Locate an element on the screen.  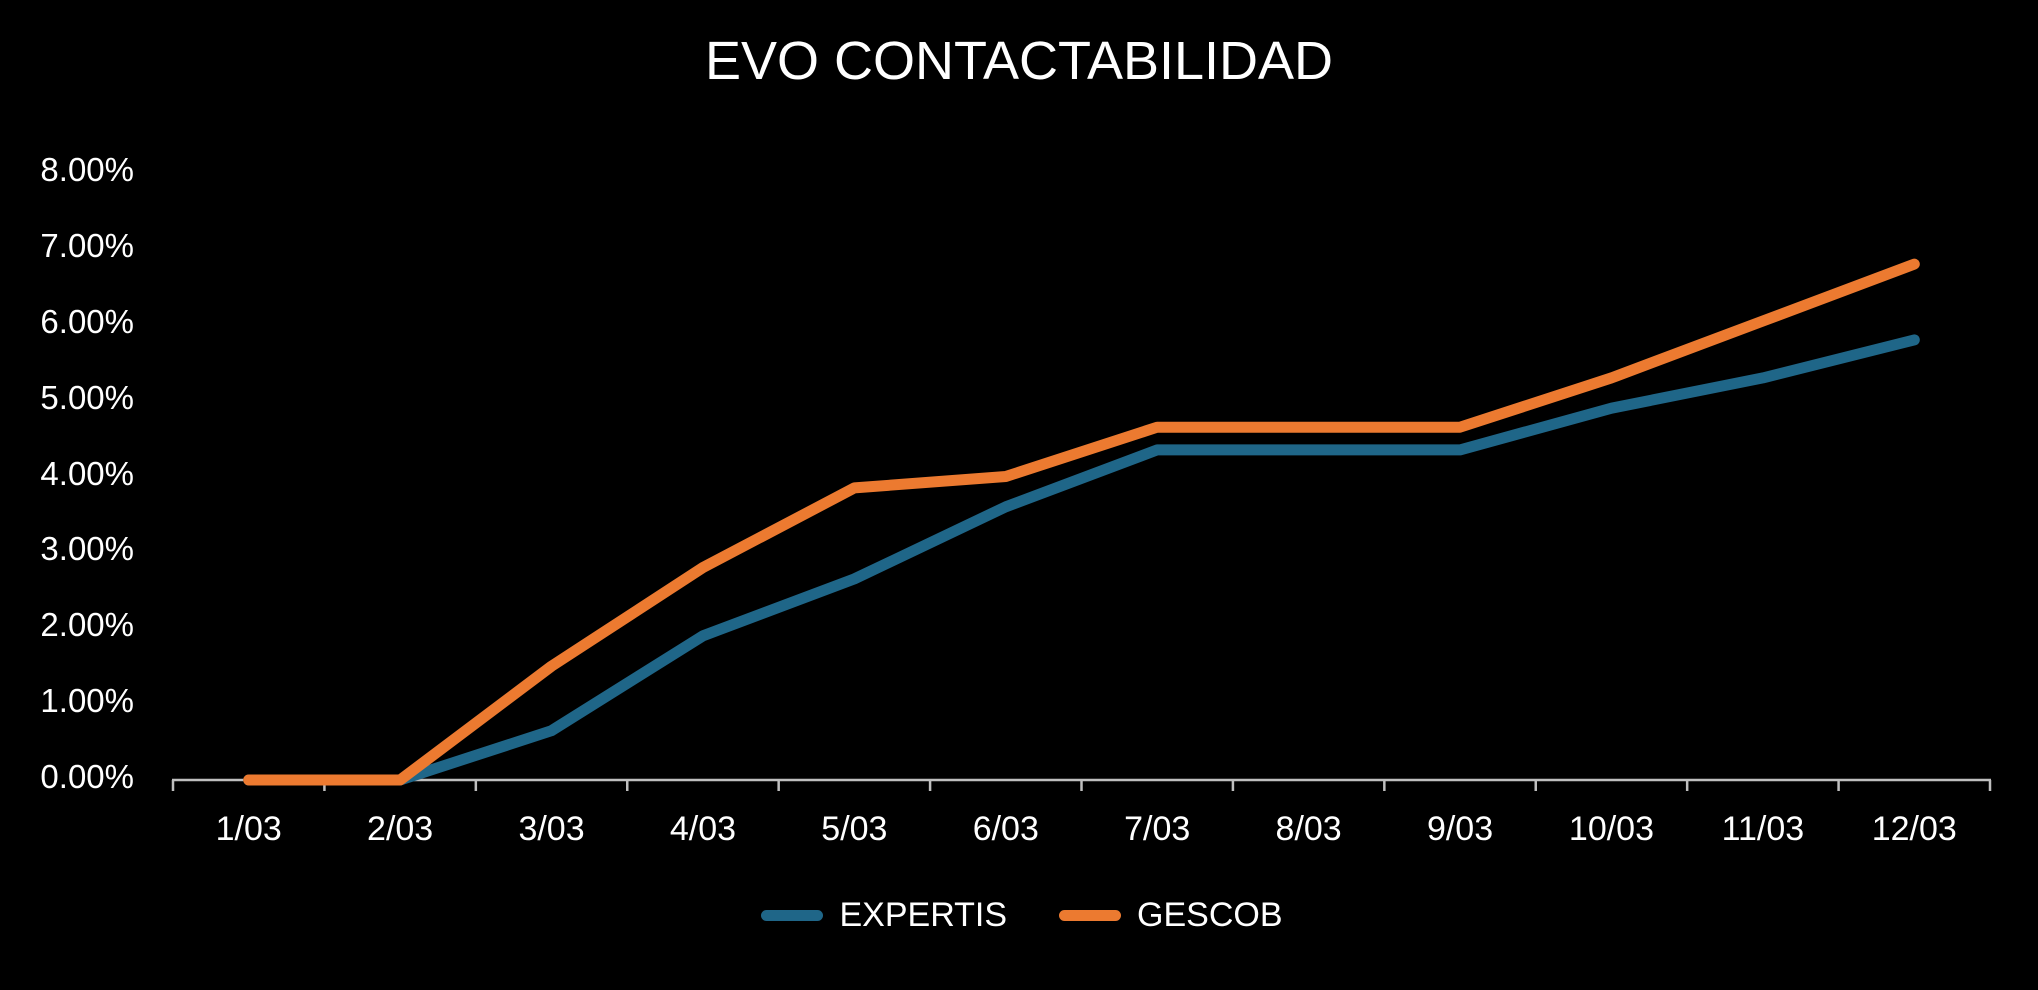
y-axis-tick-label: 8.00% is located at coordinates (87, 169).